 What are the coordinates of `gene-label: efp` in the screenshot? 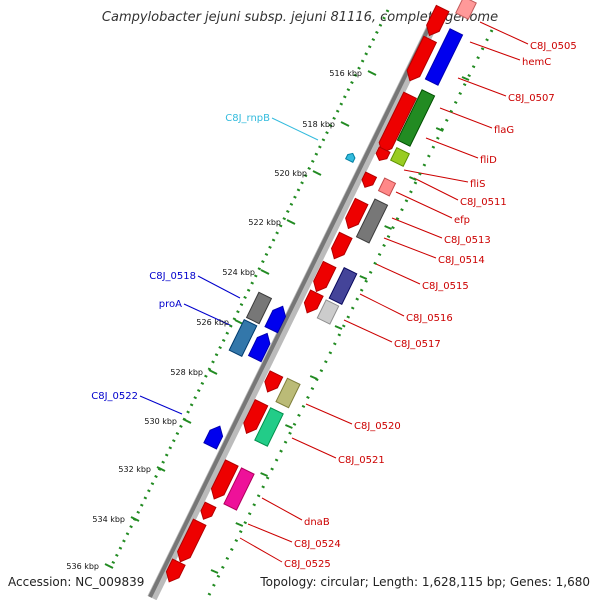 It's located at (462, 220).